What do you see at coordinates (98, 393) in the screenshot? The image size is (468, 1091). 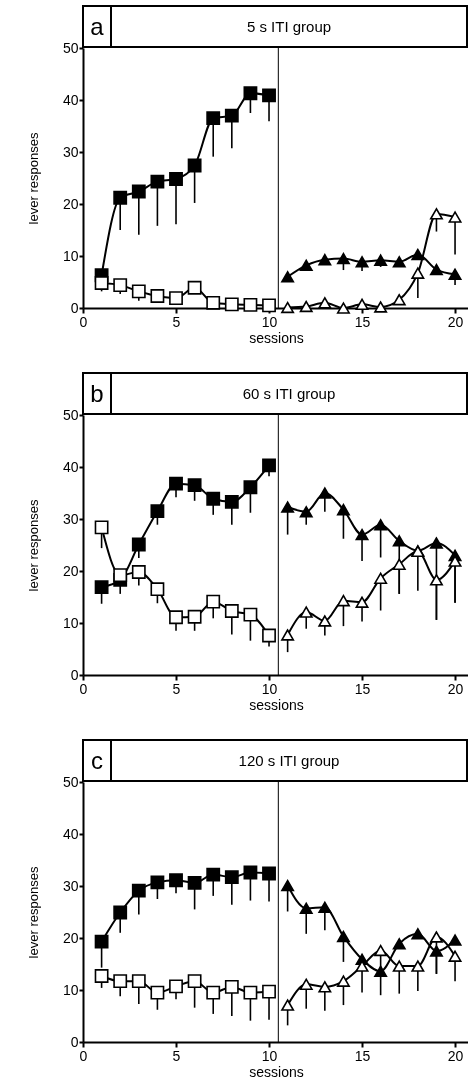 I see `text: b` at bounding box center [98, 393].